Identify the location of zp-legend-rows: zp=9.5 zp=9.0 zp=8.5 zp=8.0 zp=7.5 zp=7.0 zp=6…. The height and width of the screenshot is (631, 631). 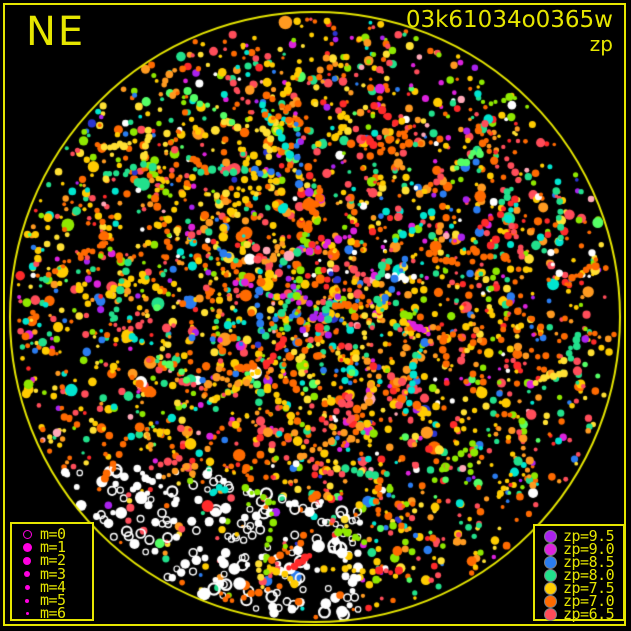
(579, 574).